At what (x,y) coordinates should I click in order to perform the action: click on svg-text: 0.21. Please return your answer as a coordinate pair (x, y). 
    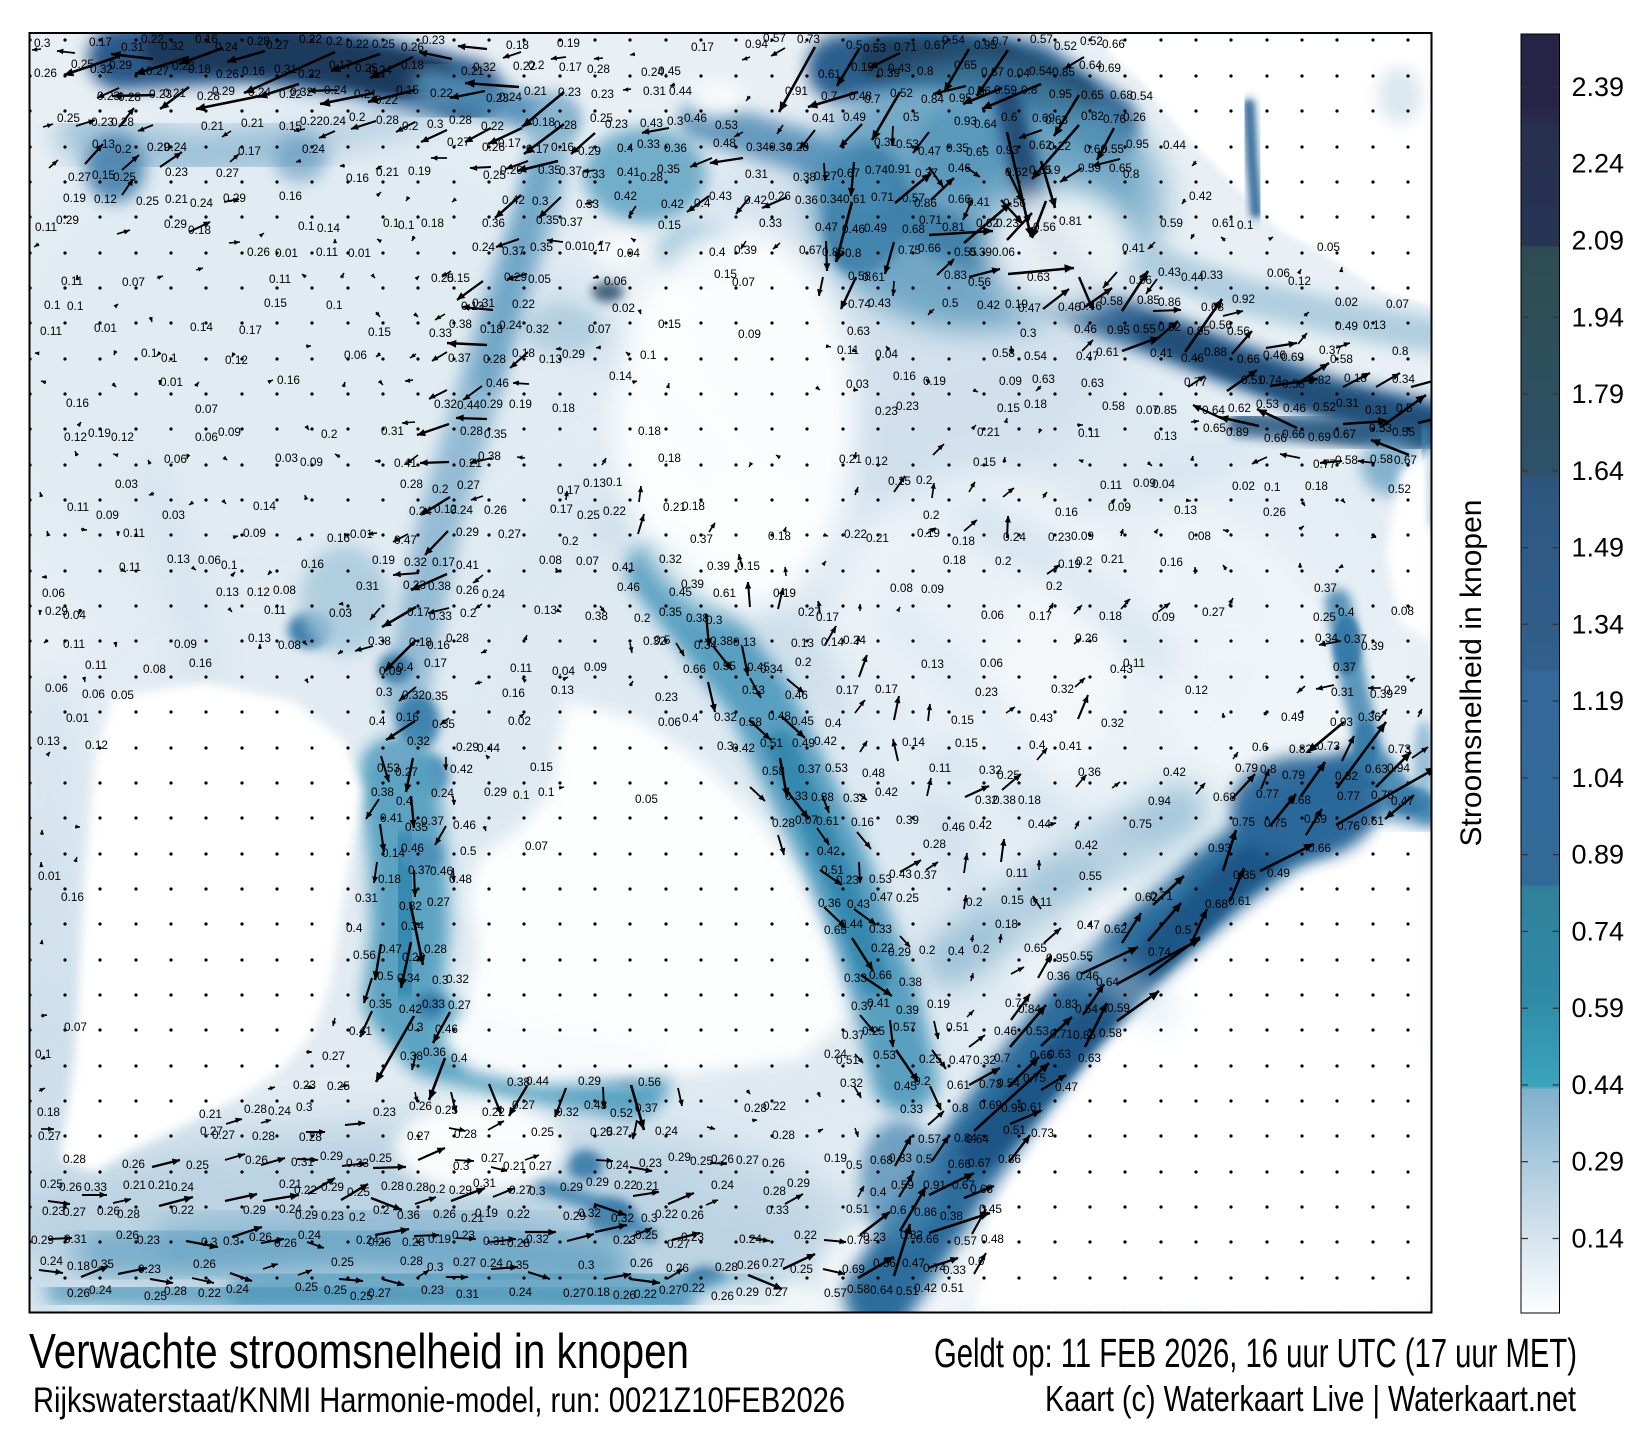
    Looking at the image, I should click on (470, 463).